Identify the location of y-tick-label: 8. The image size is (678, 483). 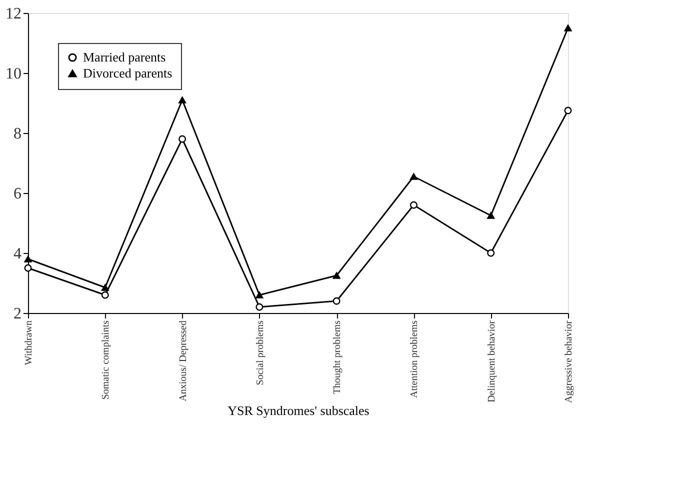
(18, 134).